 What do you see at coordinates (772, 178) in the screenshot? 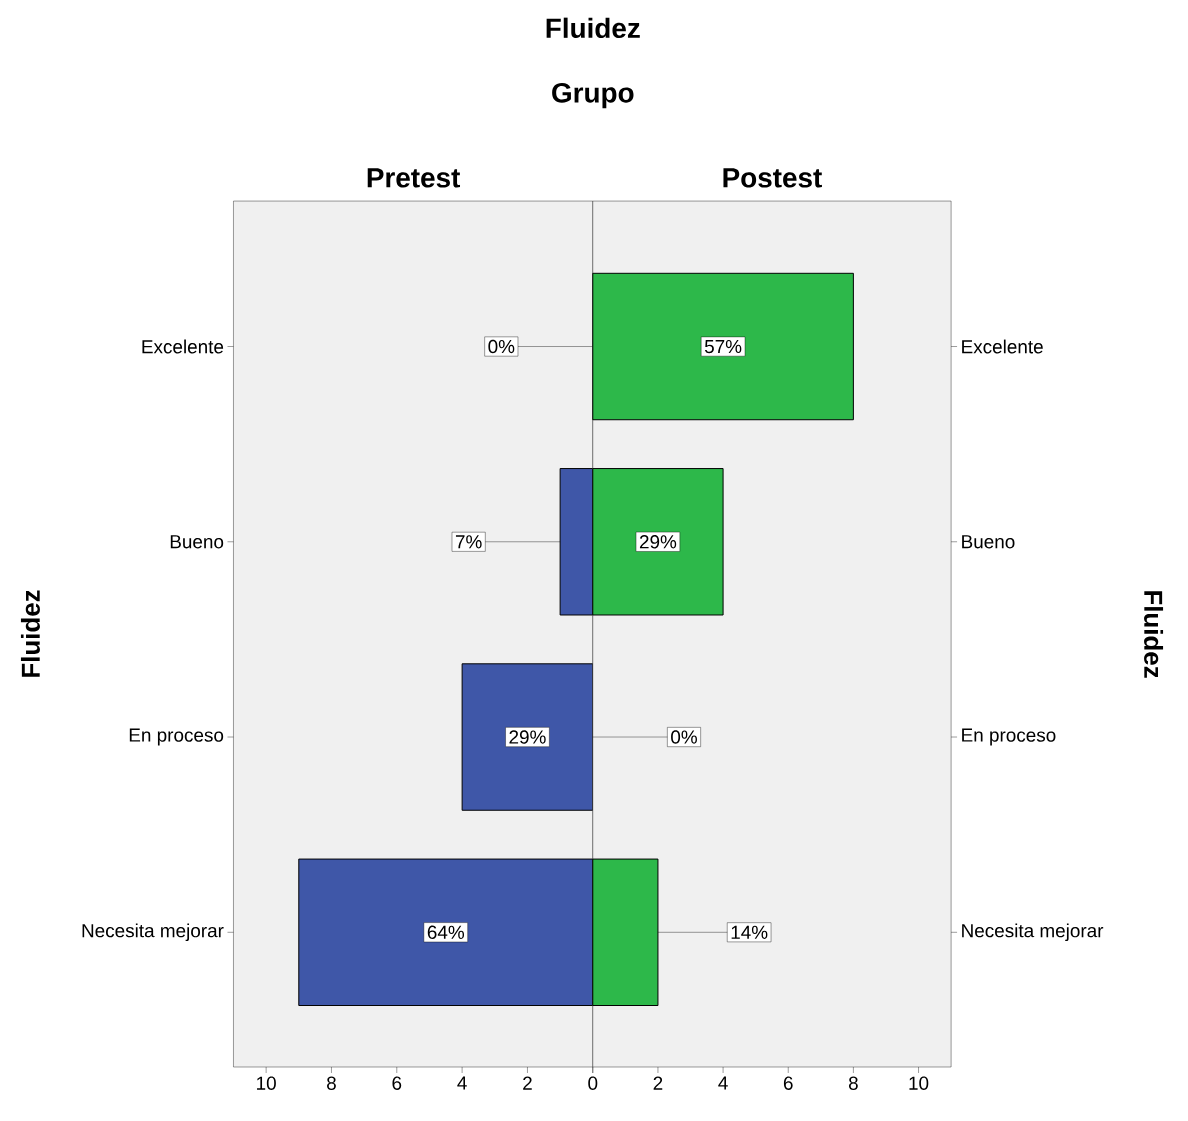
I see `chart-title: Postest` at bounding box center [772, 178].